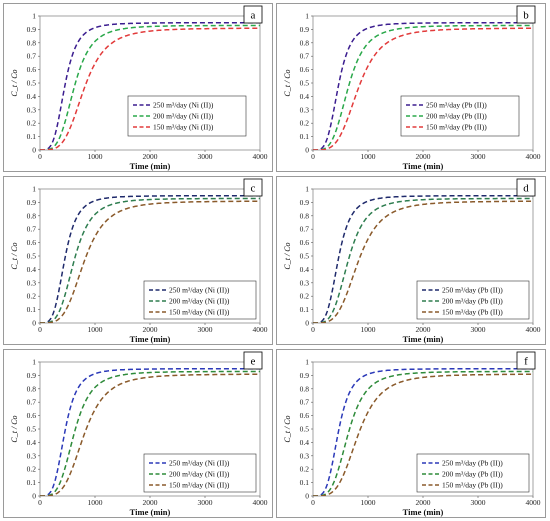 Image resolution: width=550 pixels, height=521 pixels. What do you see at coordinates (199, 474) in the screenshot?
I see `legend-label: 200 m³/day (Ni (II))` at bounding box center [199, 474].